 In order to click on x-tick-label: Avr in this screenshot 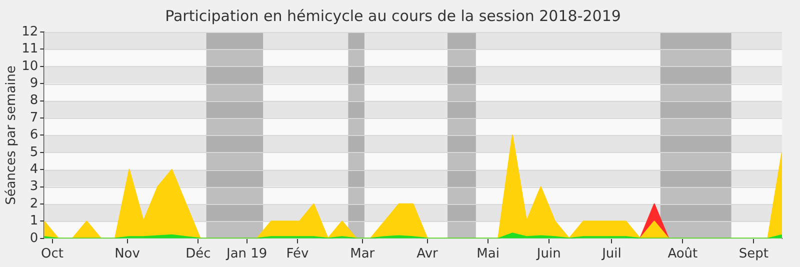, I will do `click(427, 254)`.